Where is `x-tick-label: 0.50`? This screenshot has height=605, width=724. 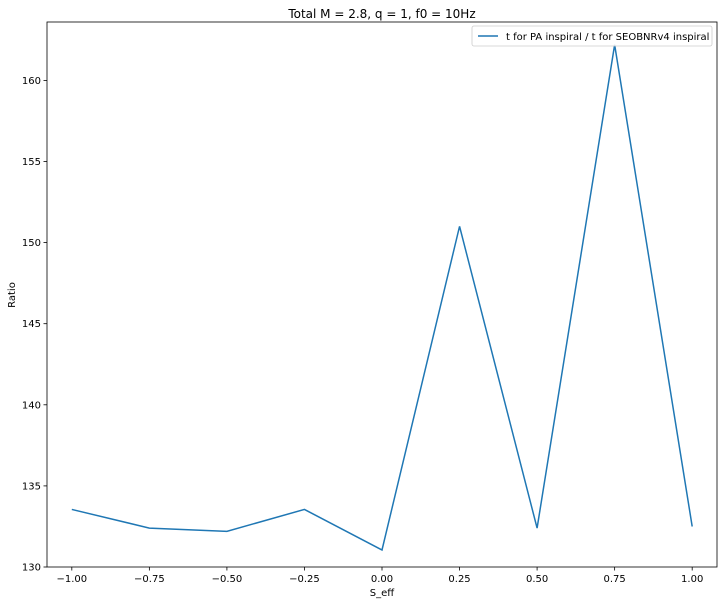
x-tick-label: 0.50 is located at coordinates (537, 579).